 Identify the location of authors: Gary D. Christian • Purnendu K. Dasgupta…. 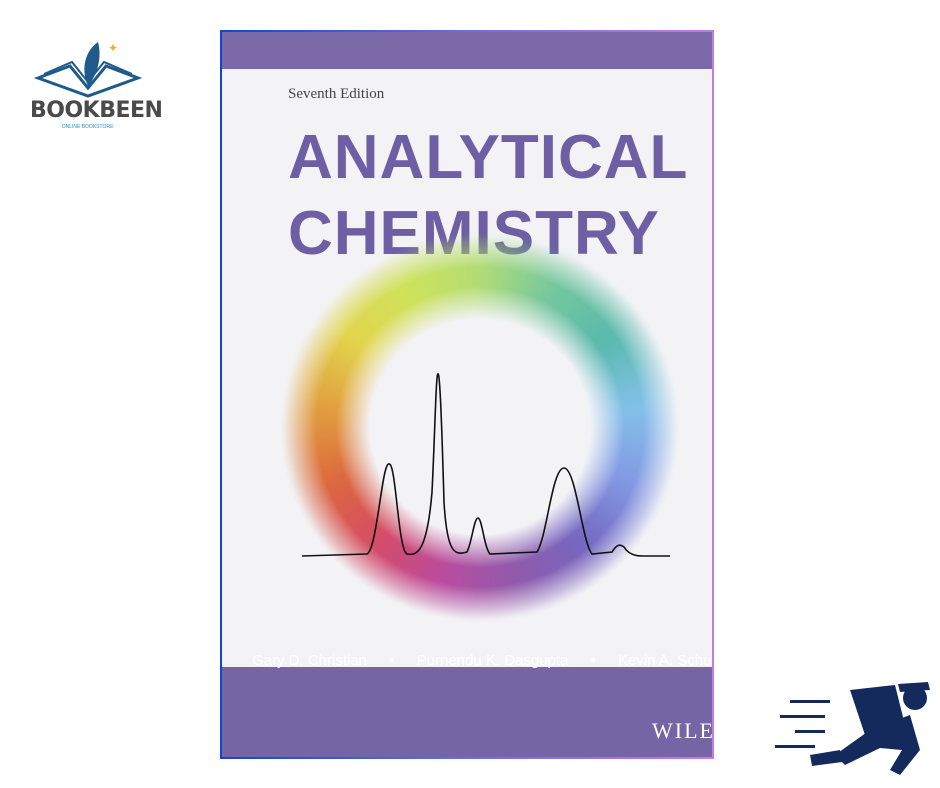
(482, 660).